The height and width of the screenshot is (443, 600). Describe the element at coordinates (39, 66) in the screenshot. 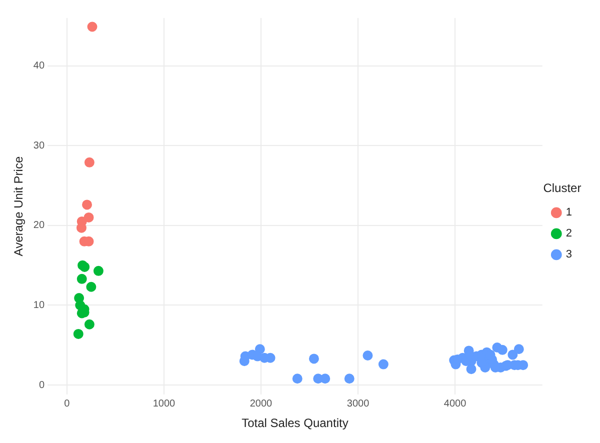

I see `y-tick-label: 40` at that location.